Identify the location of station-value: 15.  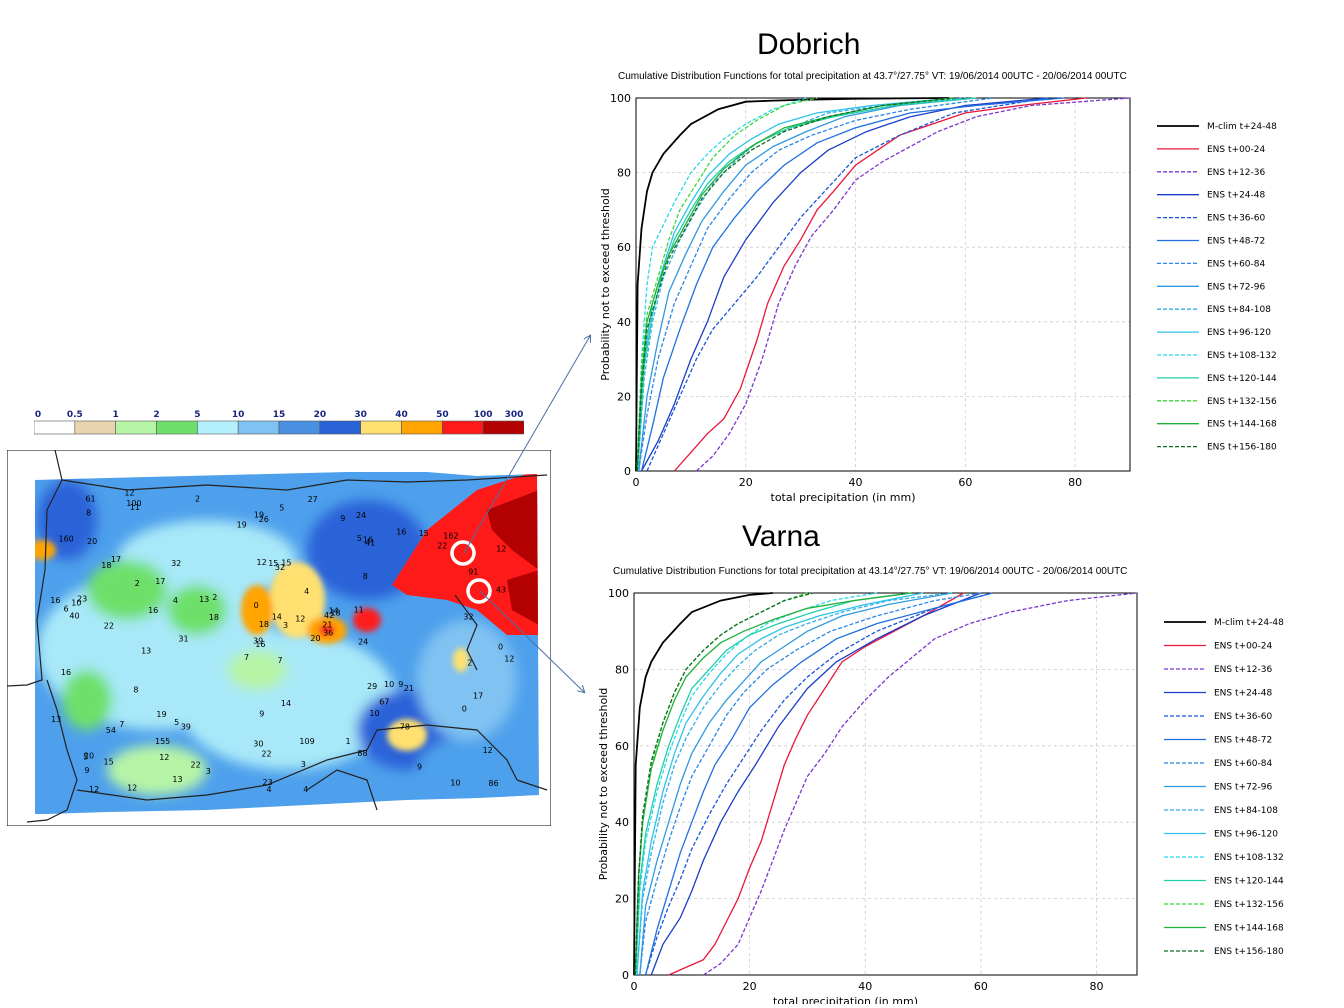
(109, 762).